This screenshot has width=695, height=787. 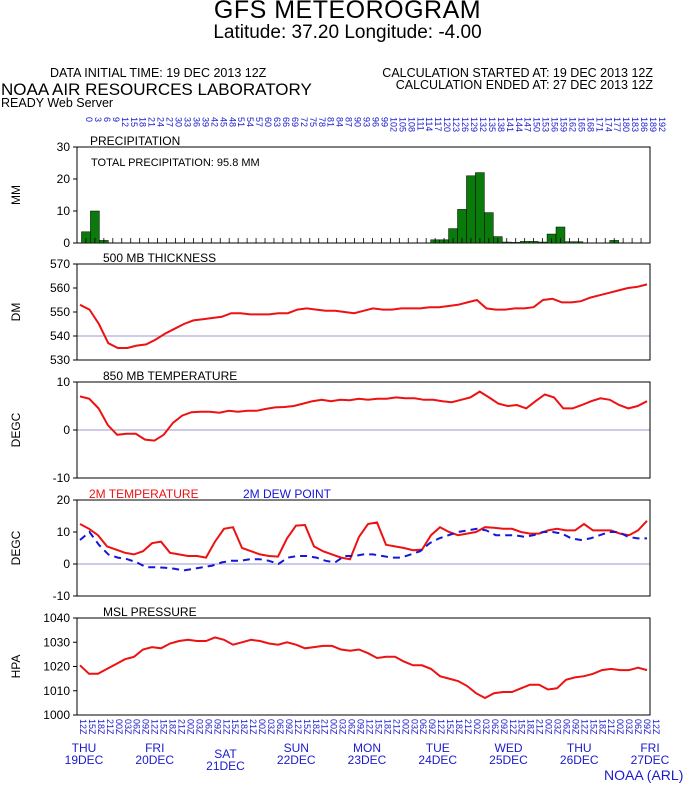 What do you see at coordinates (161, 122) in the screenshot?
I see `forecast-hour-label: 24` at bounding box center [161, 122].